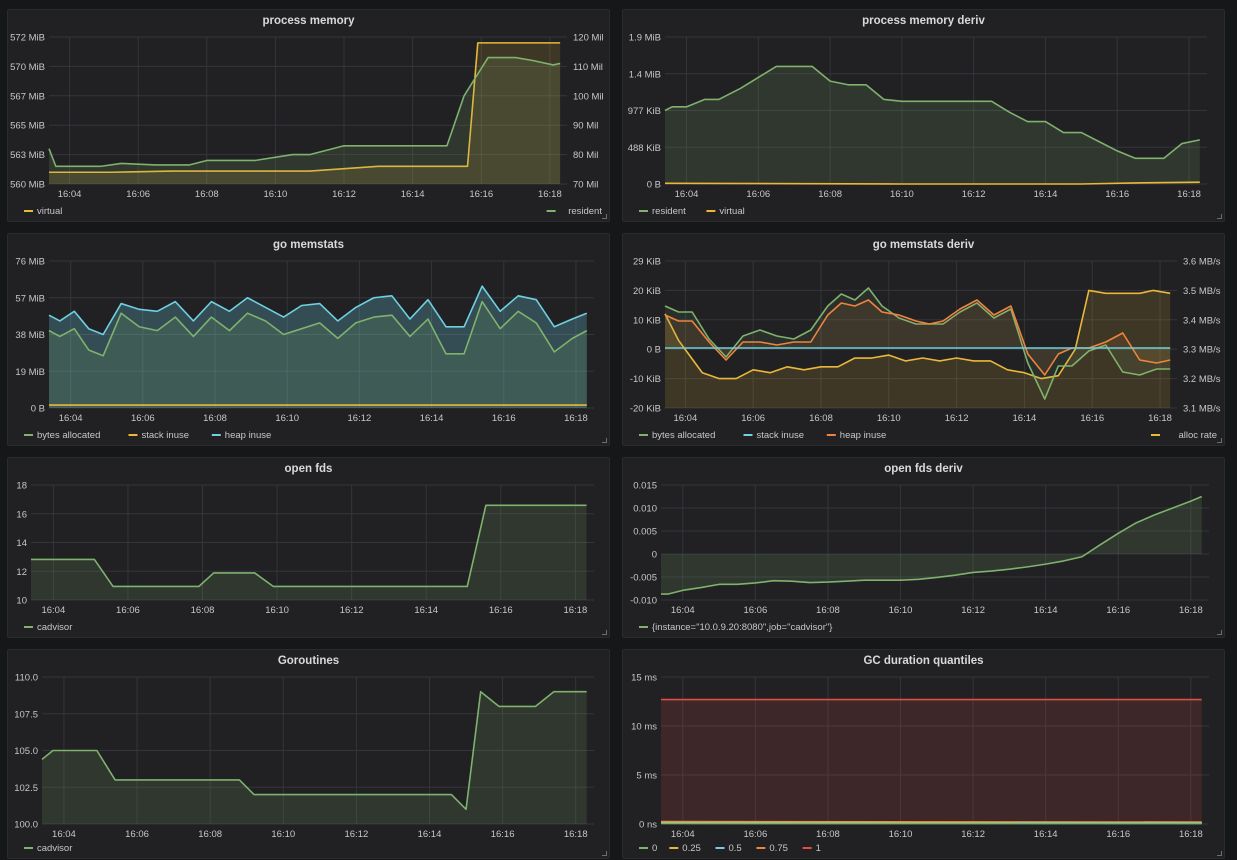 The width and height of the screenshot is (1237, 860). What do you see at coordinates (248, 435) in the screenshot?
I see `legend-label: heap inuse` at bounding box center [248, 435].